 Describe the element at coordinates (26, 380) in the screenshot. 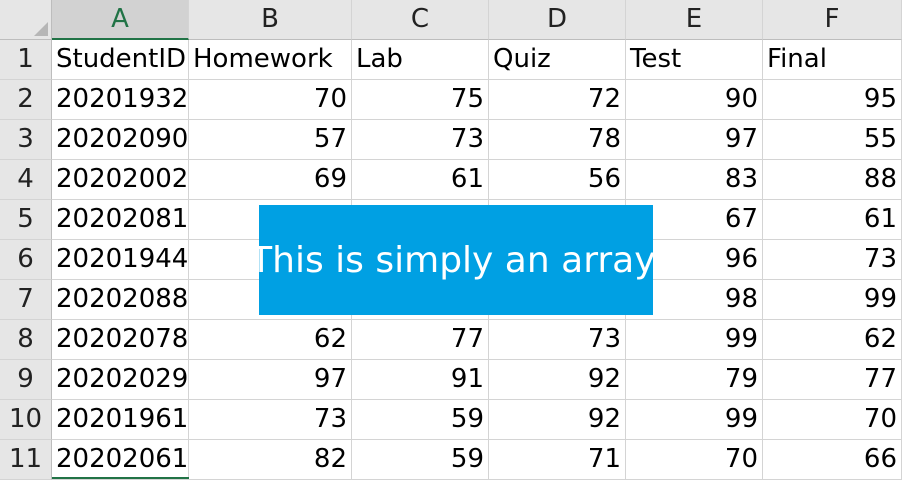

I see `row-header: 9` at that location.